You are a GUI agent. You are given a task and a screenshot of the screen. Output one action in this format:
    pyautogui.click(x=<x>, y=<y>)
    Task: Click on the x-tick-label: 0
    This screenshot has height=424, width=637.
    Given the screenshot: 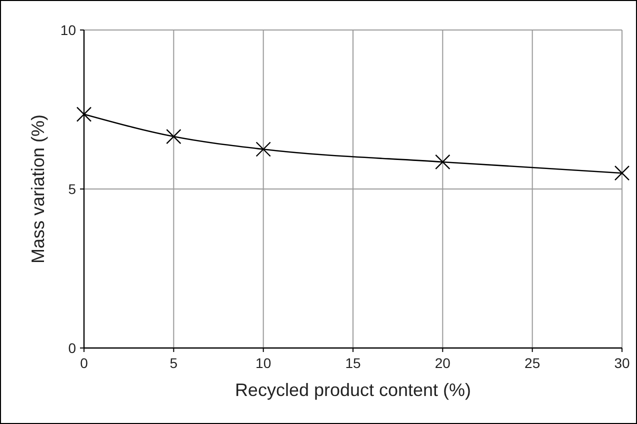 What is the action you would take?
    pyautogui.click(x=84, y=363)
    